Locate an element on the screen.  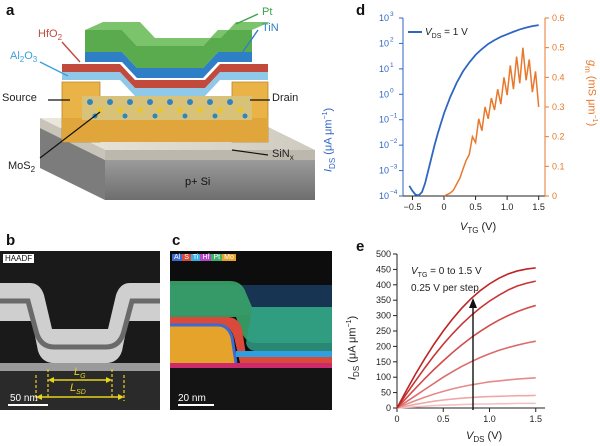
panel-label-b: b is located at coordinates (11, 240).